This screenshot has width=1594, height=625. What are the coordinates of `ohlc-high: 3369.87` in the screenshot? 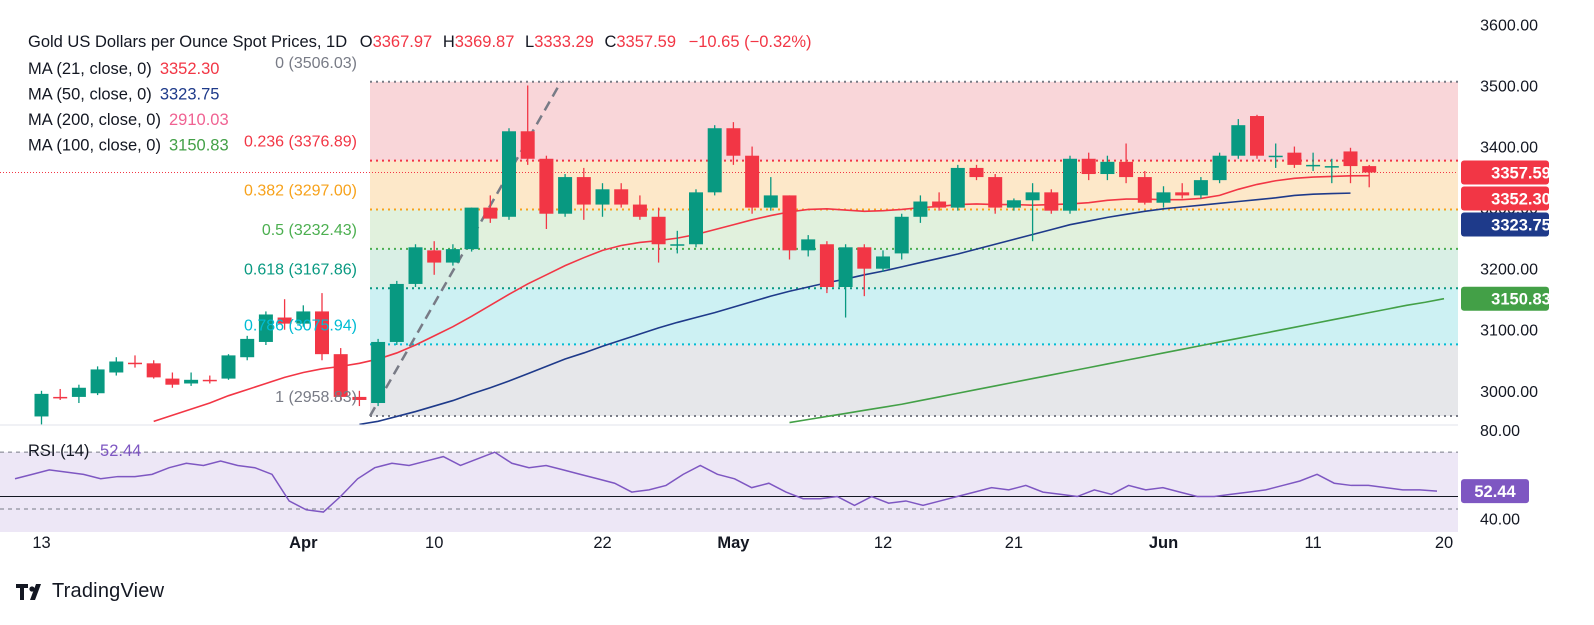 It's located at (485, 42).